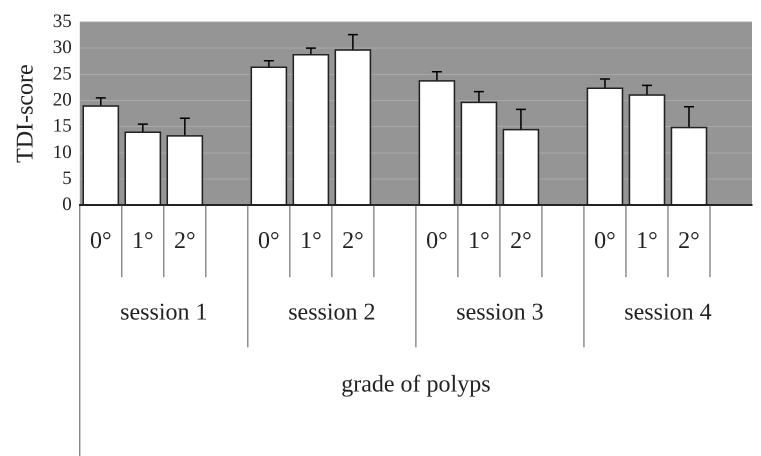 This screenshot has height=456, width=761. What do you see at coordinates (62, 73) in the screenshot?
I see `y-tick-label: 25` at bounding box center [62, 73].